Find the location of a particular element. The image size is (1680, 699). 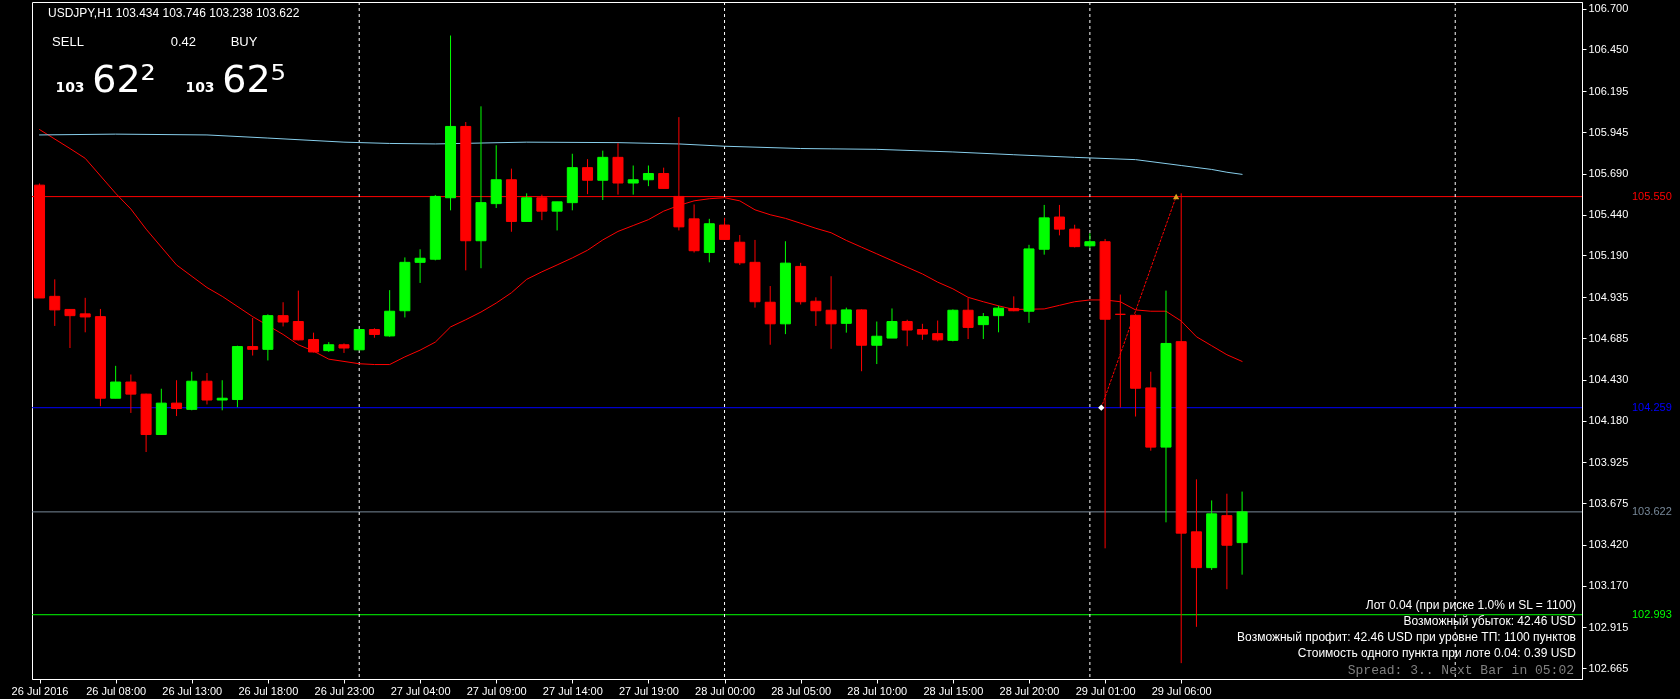

y-tick-label: 105.190 is located at coordinates (1608, 254).